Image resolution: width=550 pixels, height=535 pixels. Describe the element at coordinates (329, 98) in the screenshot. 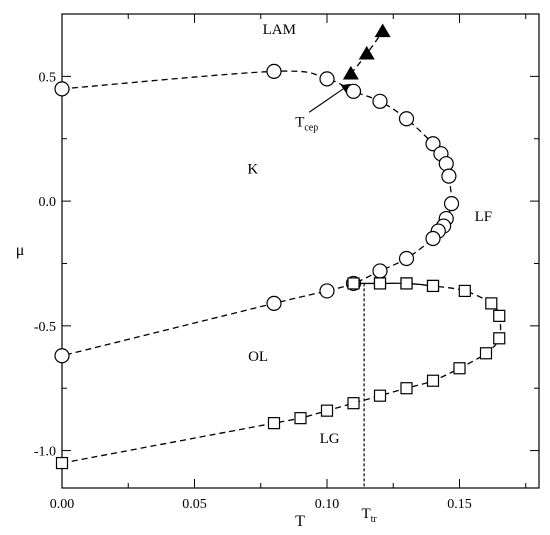

I see `annotation-arrow` at that location.